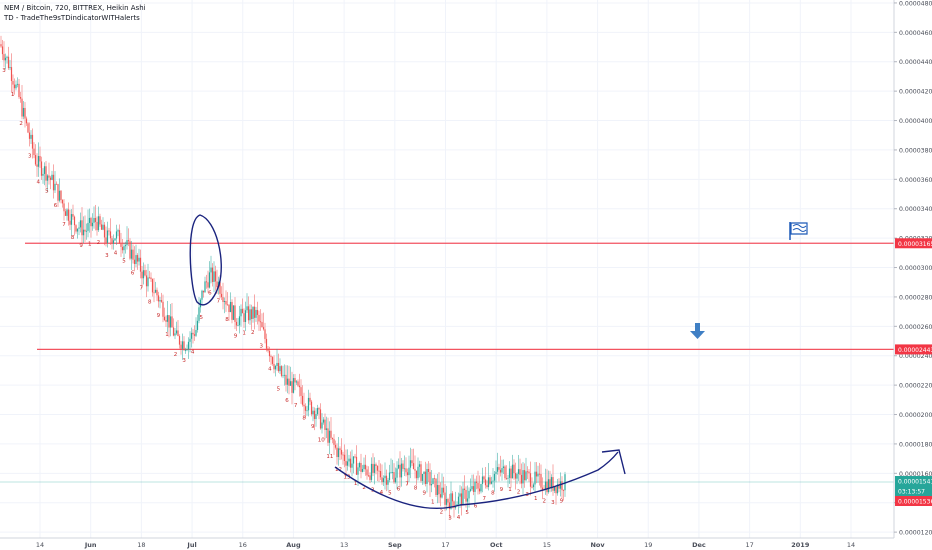 This screenshot has width=932, height=550. I want to click on spike-ellipse-drawing, so click(205, 260).